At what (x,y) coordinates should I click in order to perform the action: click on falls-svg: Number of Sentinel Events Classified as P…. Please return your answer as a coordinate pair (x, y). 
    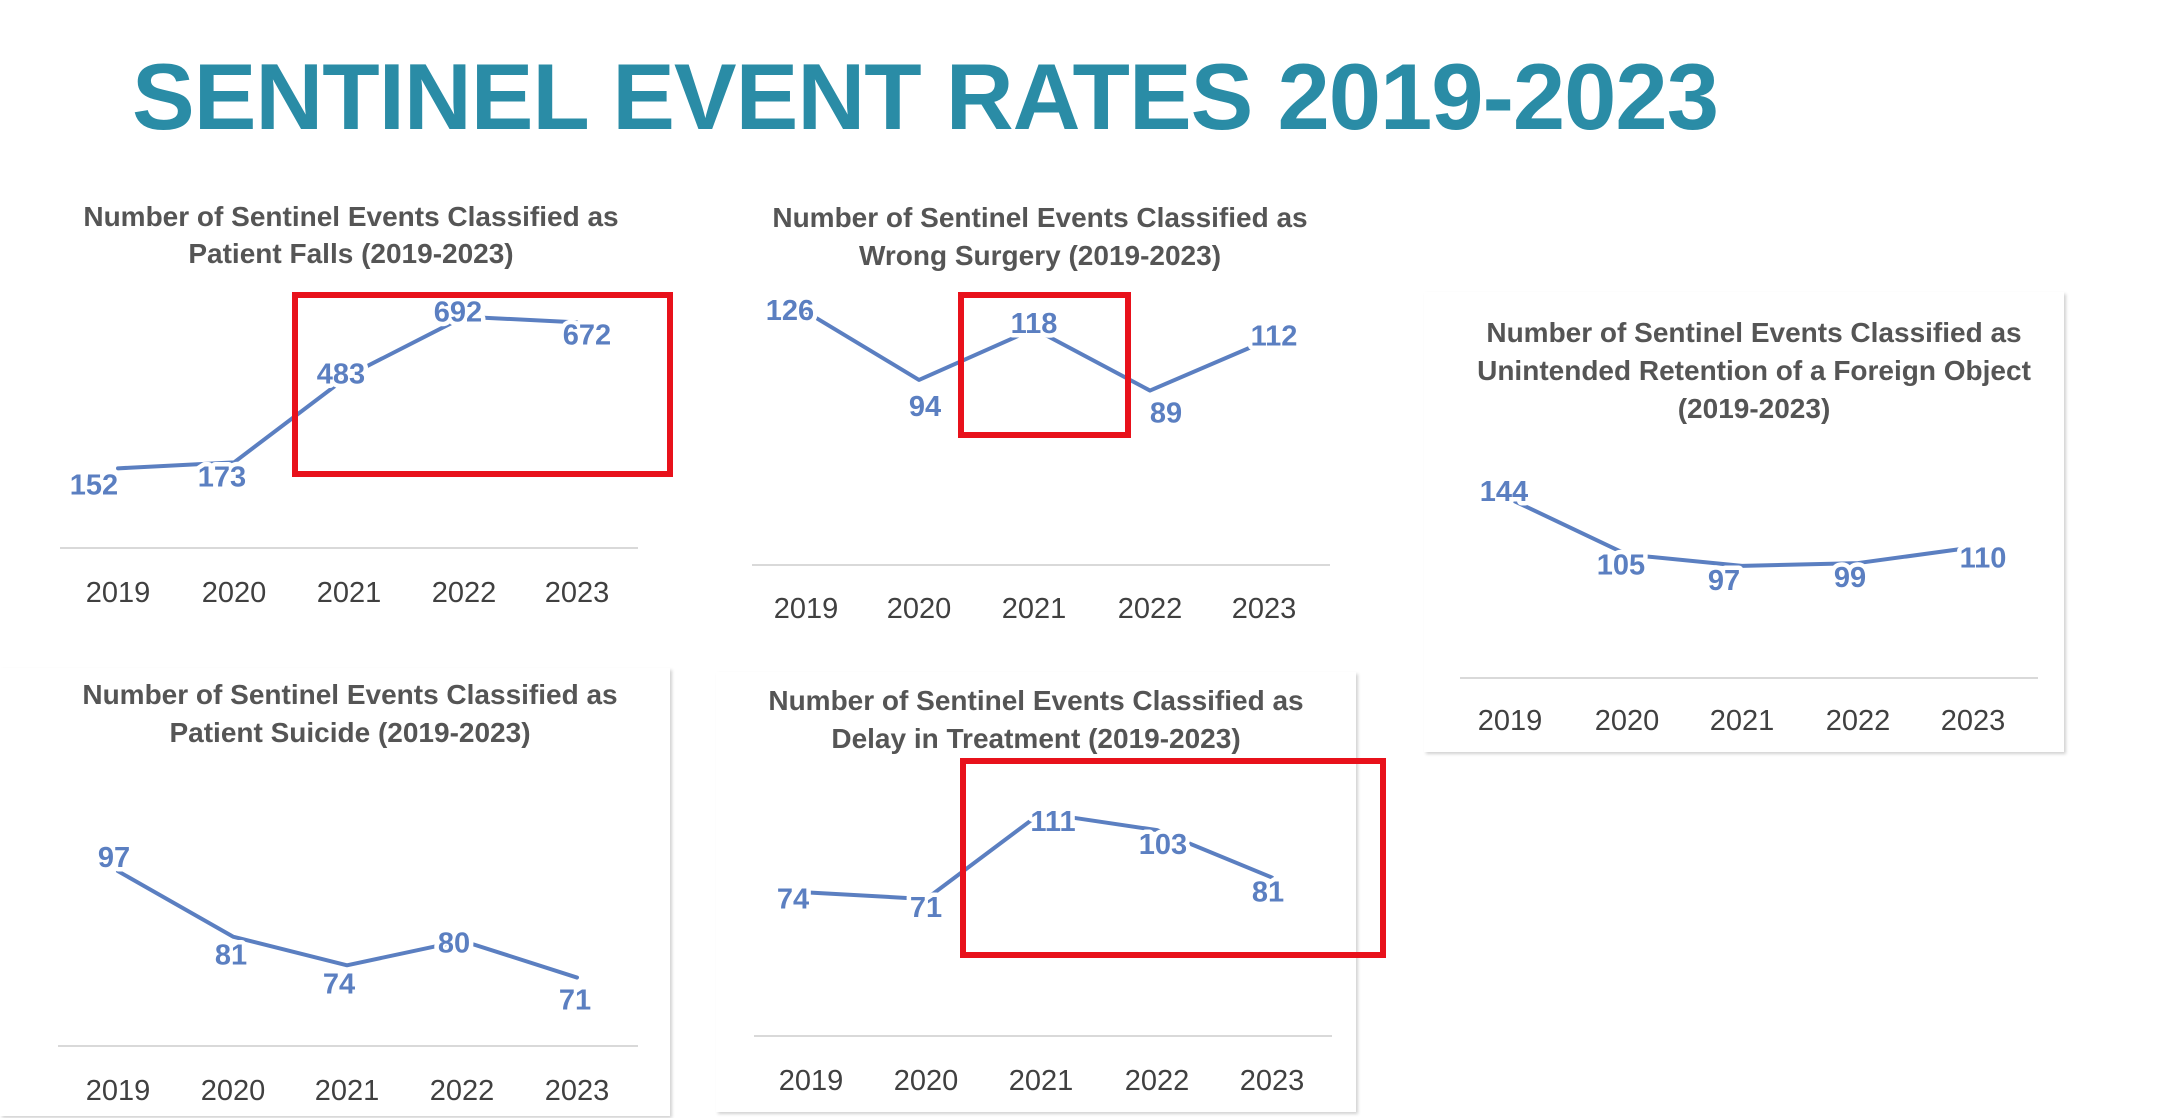
    Looking at the image, I should click on (349, 405).